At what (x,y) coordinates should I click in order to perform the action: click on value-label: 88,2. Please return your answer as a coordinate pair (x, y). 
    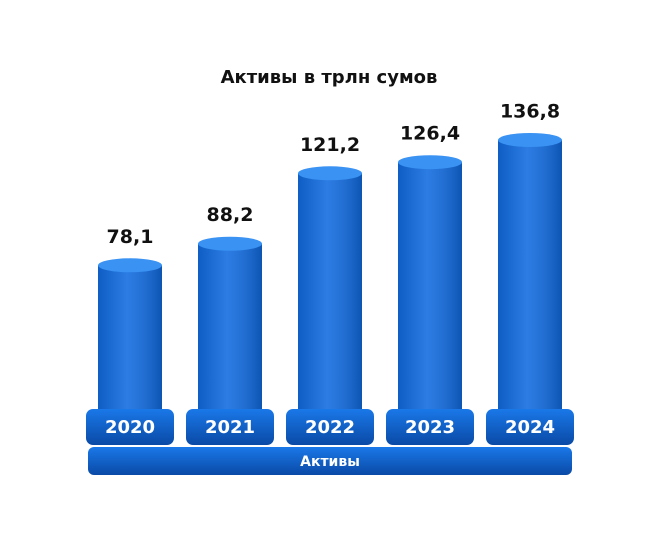
    Looking at the image, I should click on (230, 215).